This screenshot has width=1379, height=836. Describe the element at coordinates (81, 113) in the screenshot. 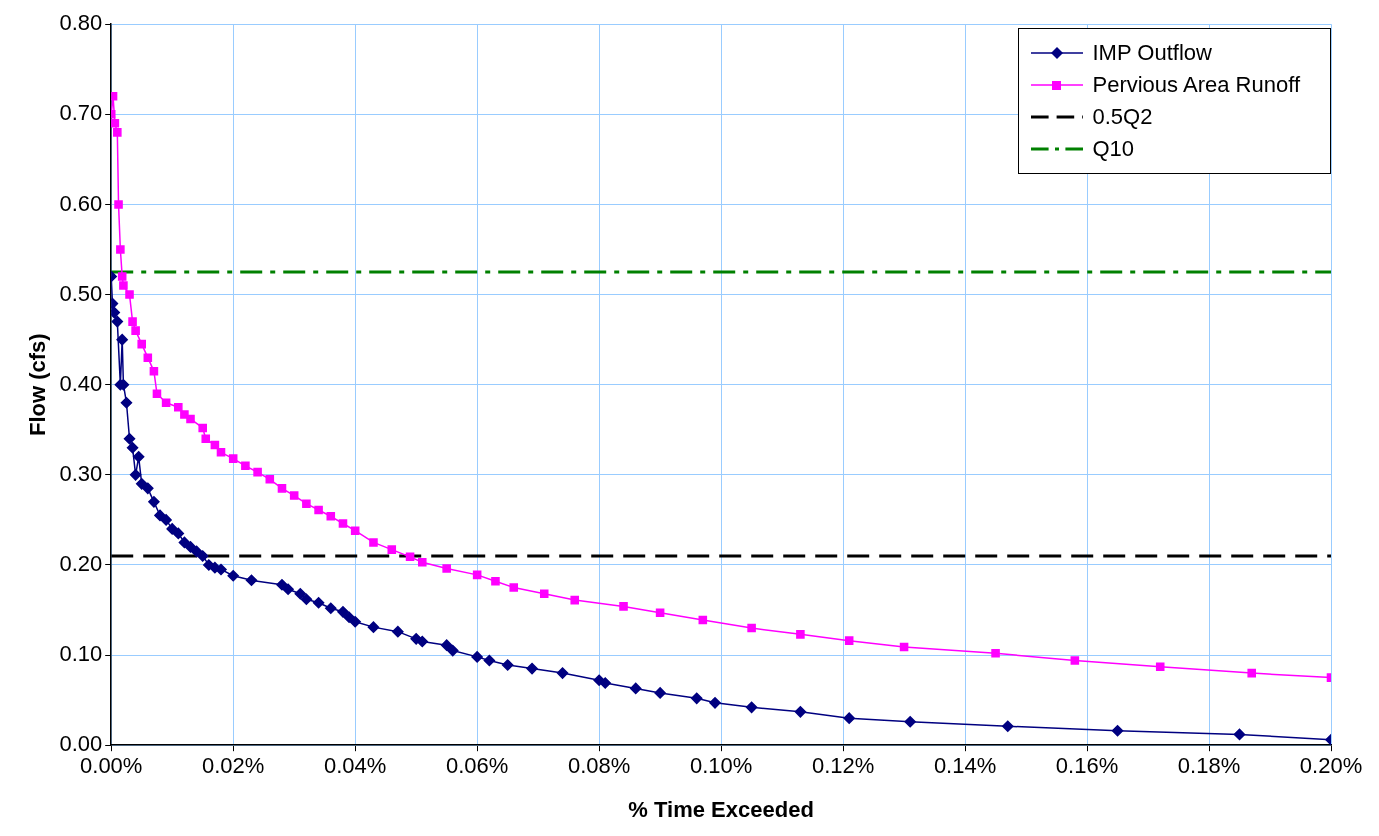

I see `y-tick-label: 0.70` at that location.